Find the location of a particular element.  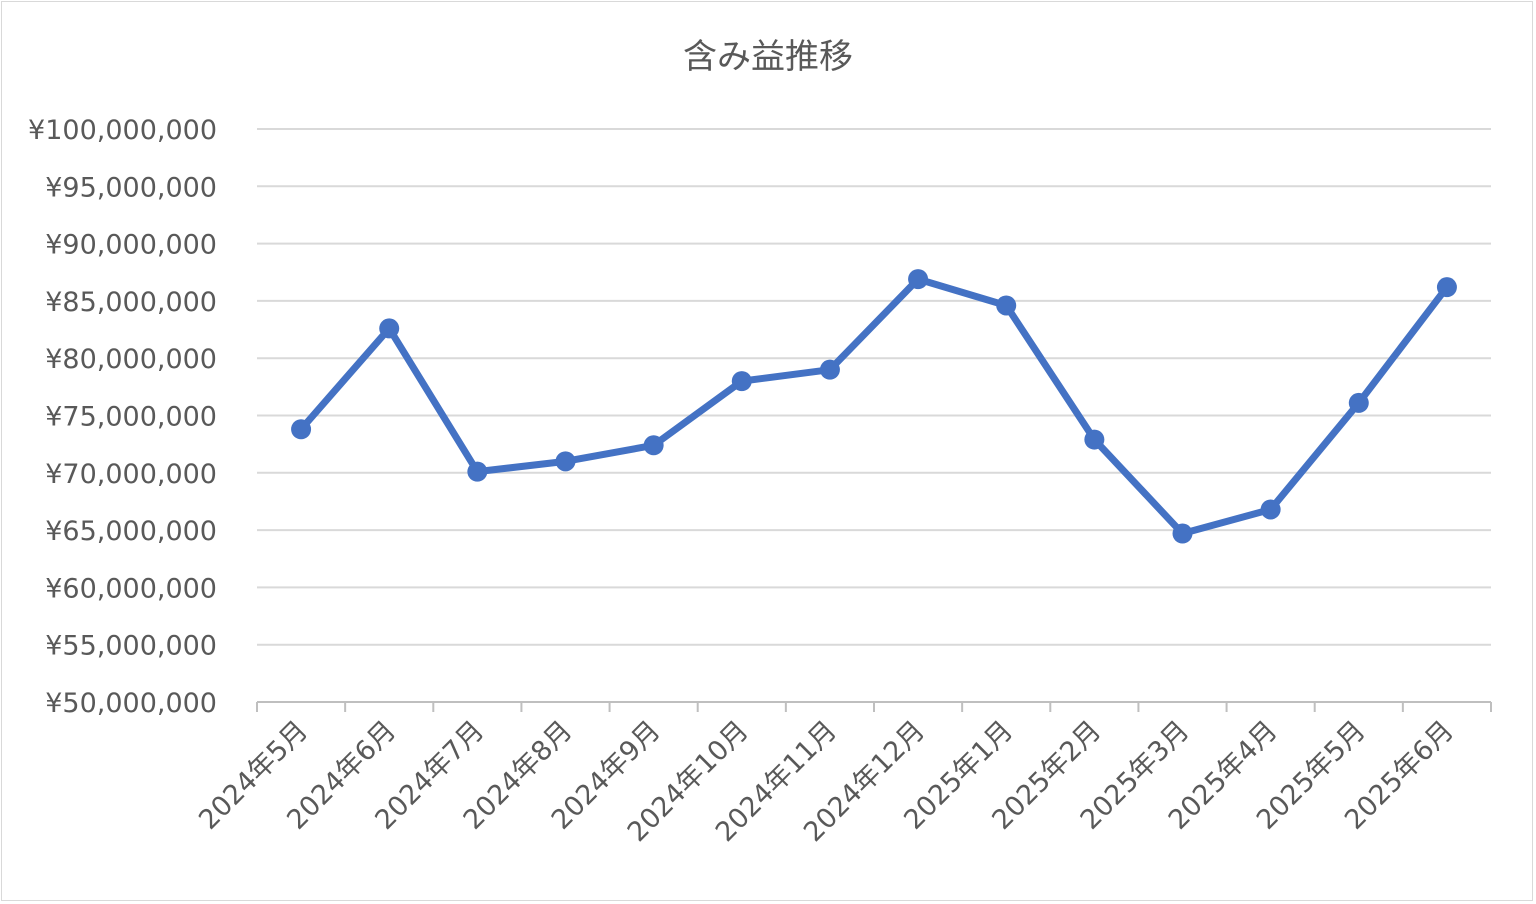

y-tick-label: ¥90,000,000 is located at coordinates (131, 245).